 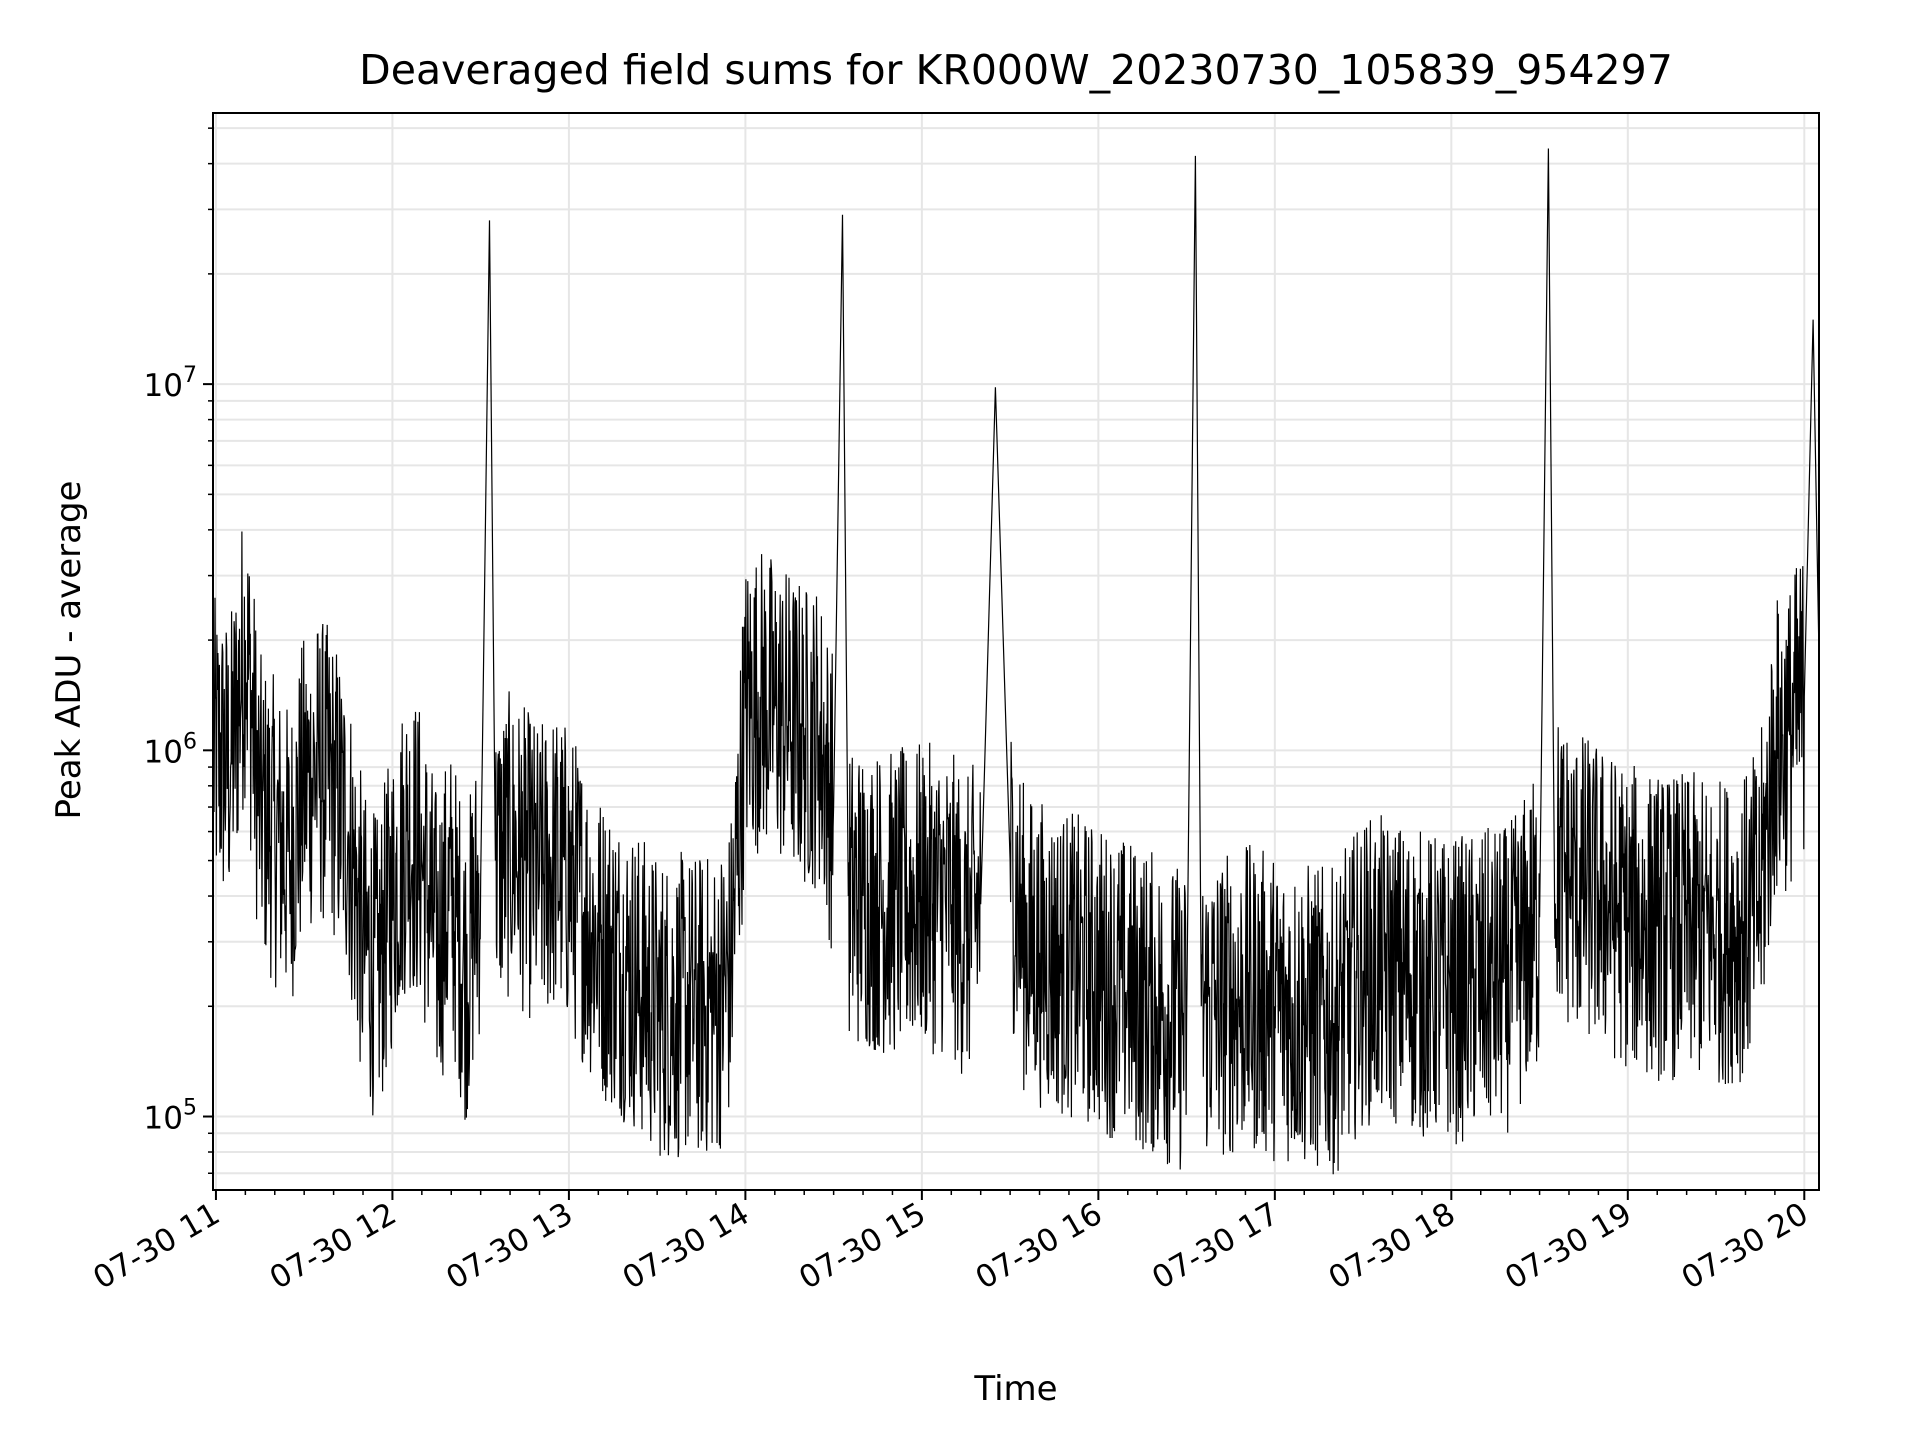 What do you see at coordinates (1015, 1389) in the screenshot?
I see `x-axis-title: Time` at bounding box center [1015, 1389].